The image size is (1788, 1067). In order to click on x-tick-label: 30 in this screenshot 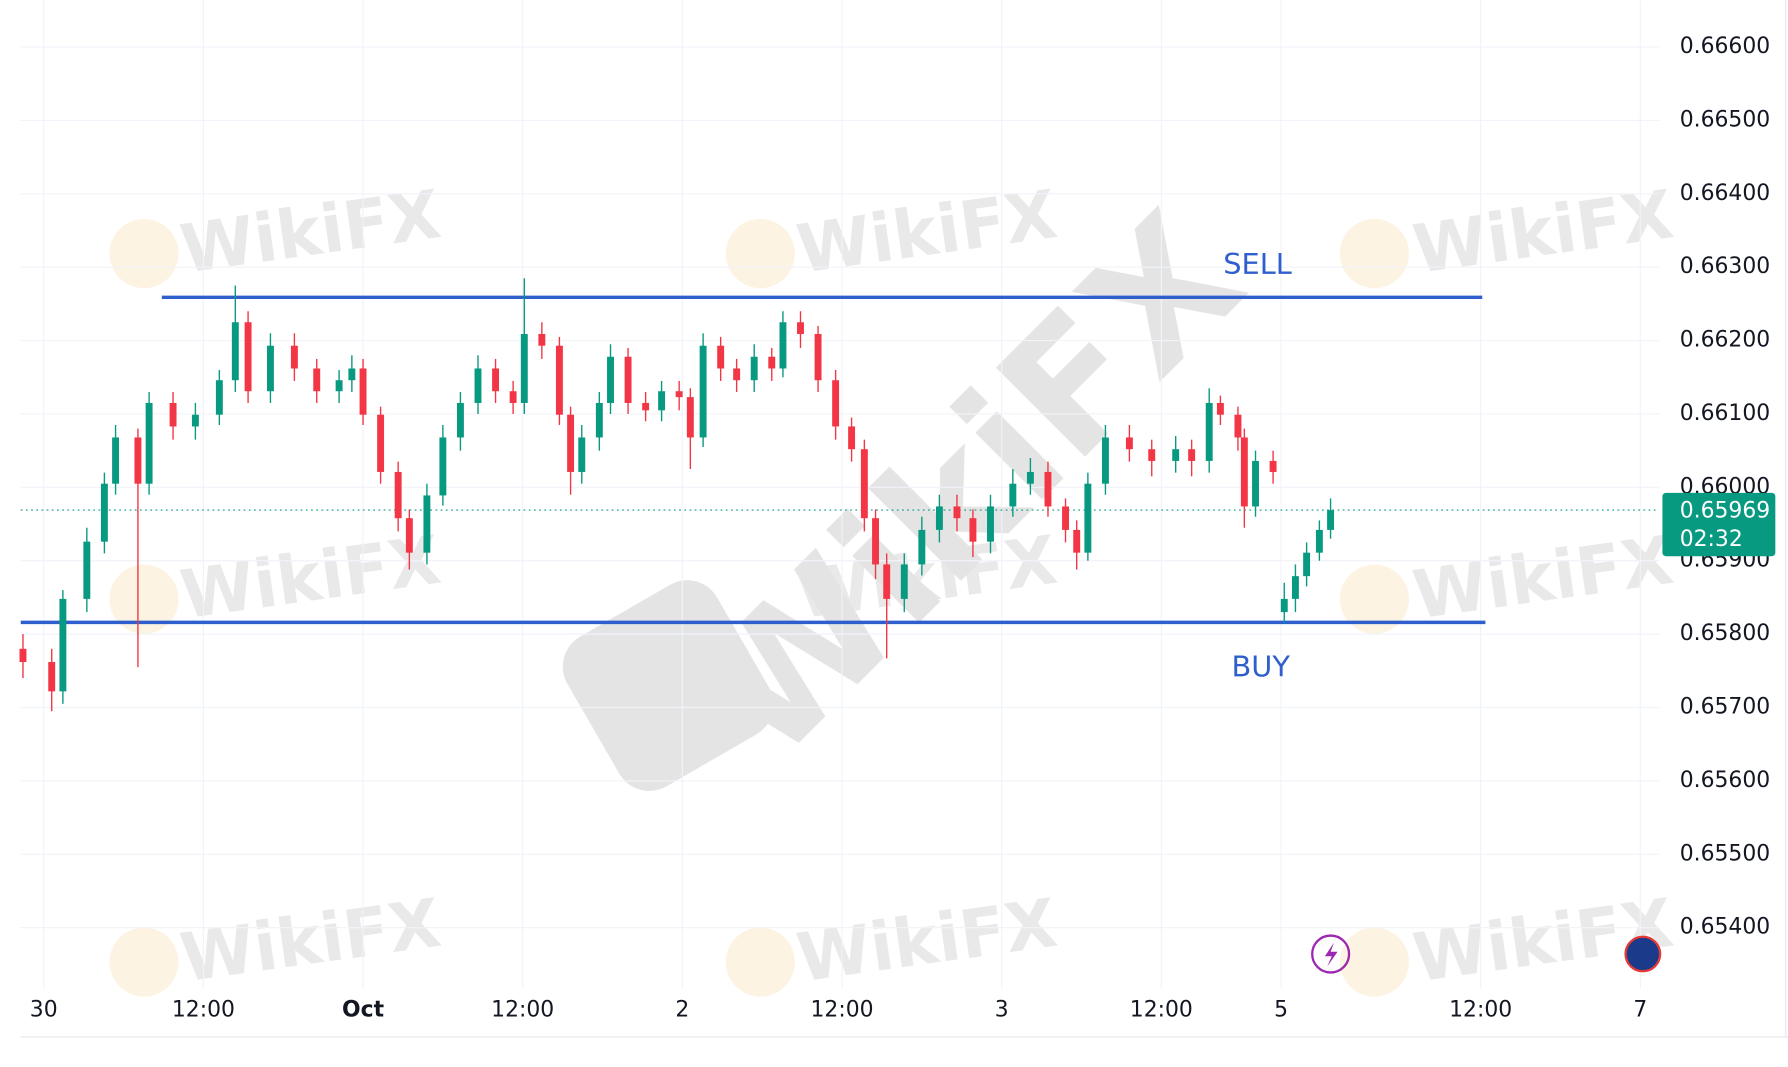, I will do `click(44, 1009)`.